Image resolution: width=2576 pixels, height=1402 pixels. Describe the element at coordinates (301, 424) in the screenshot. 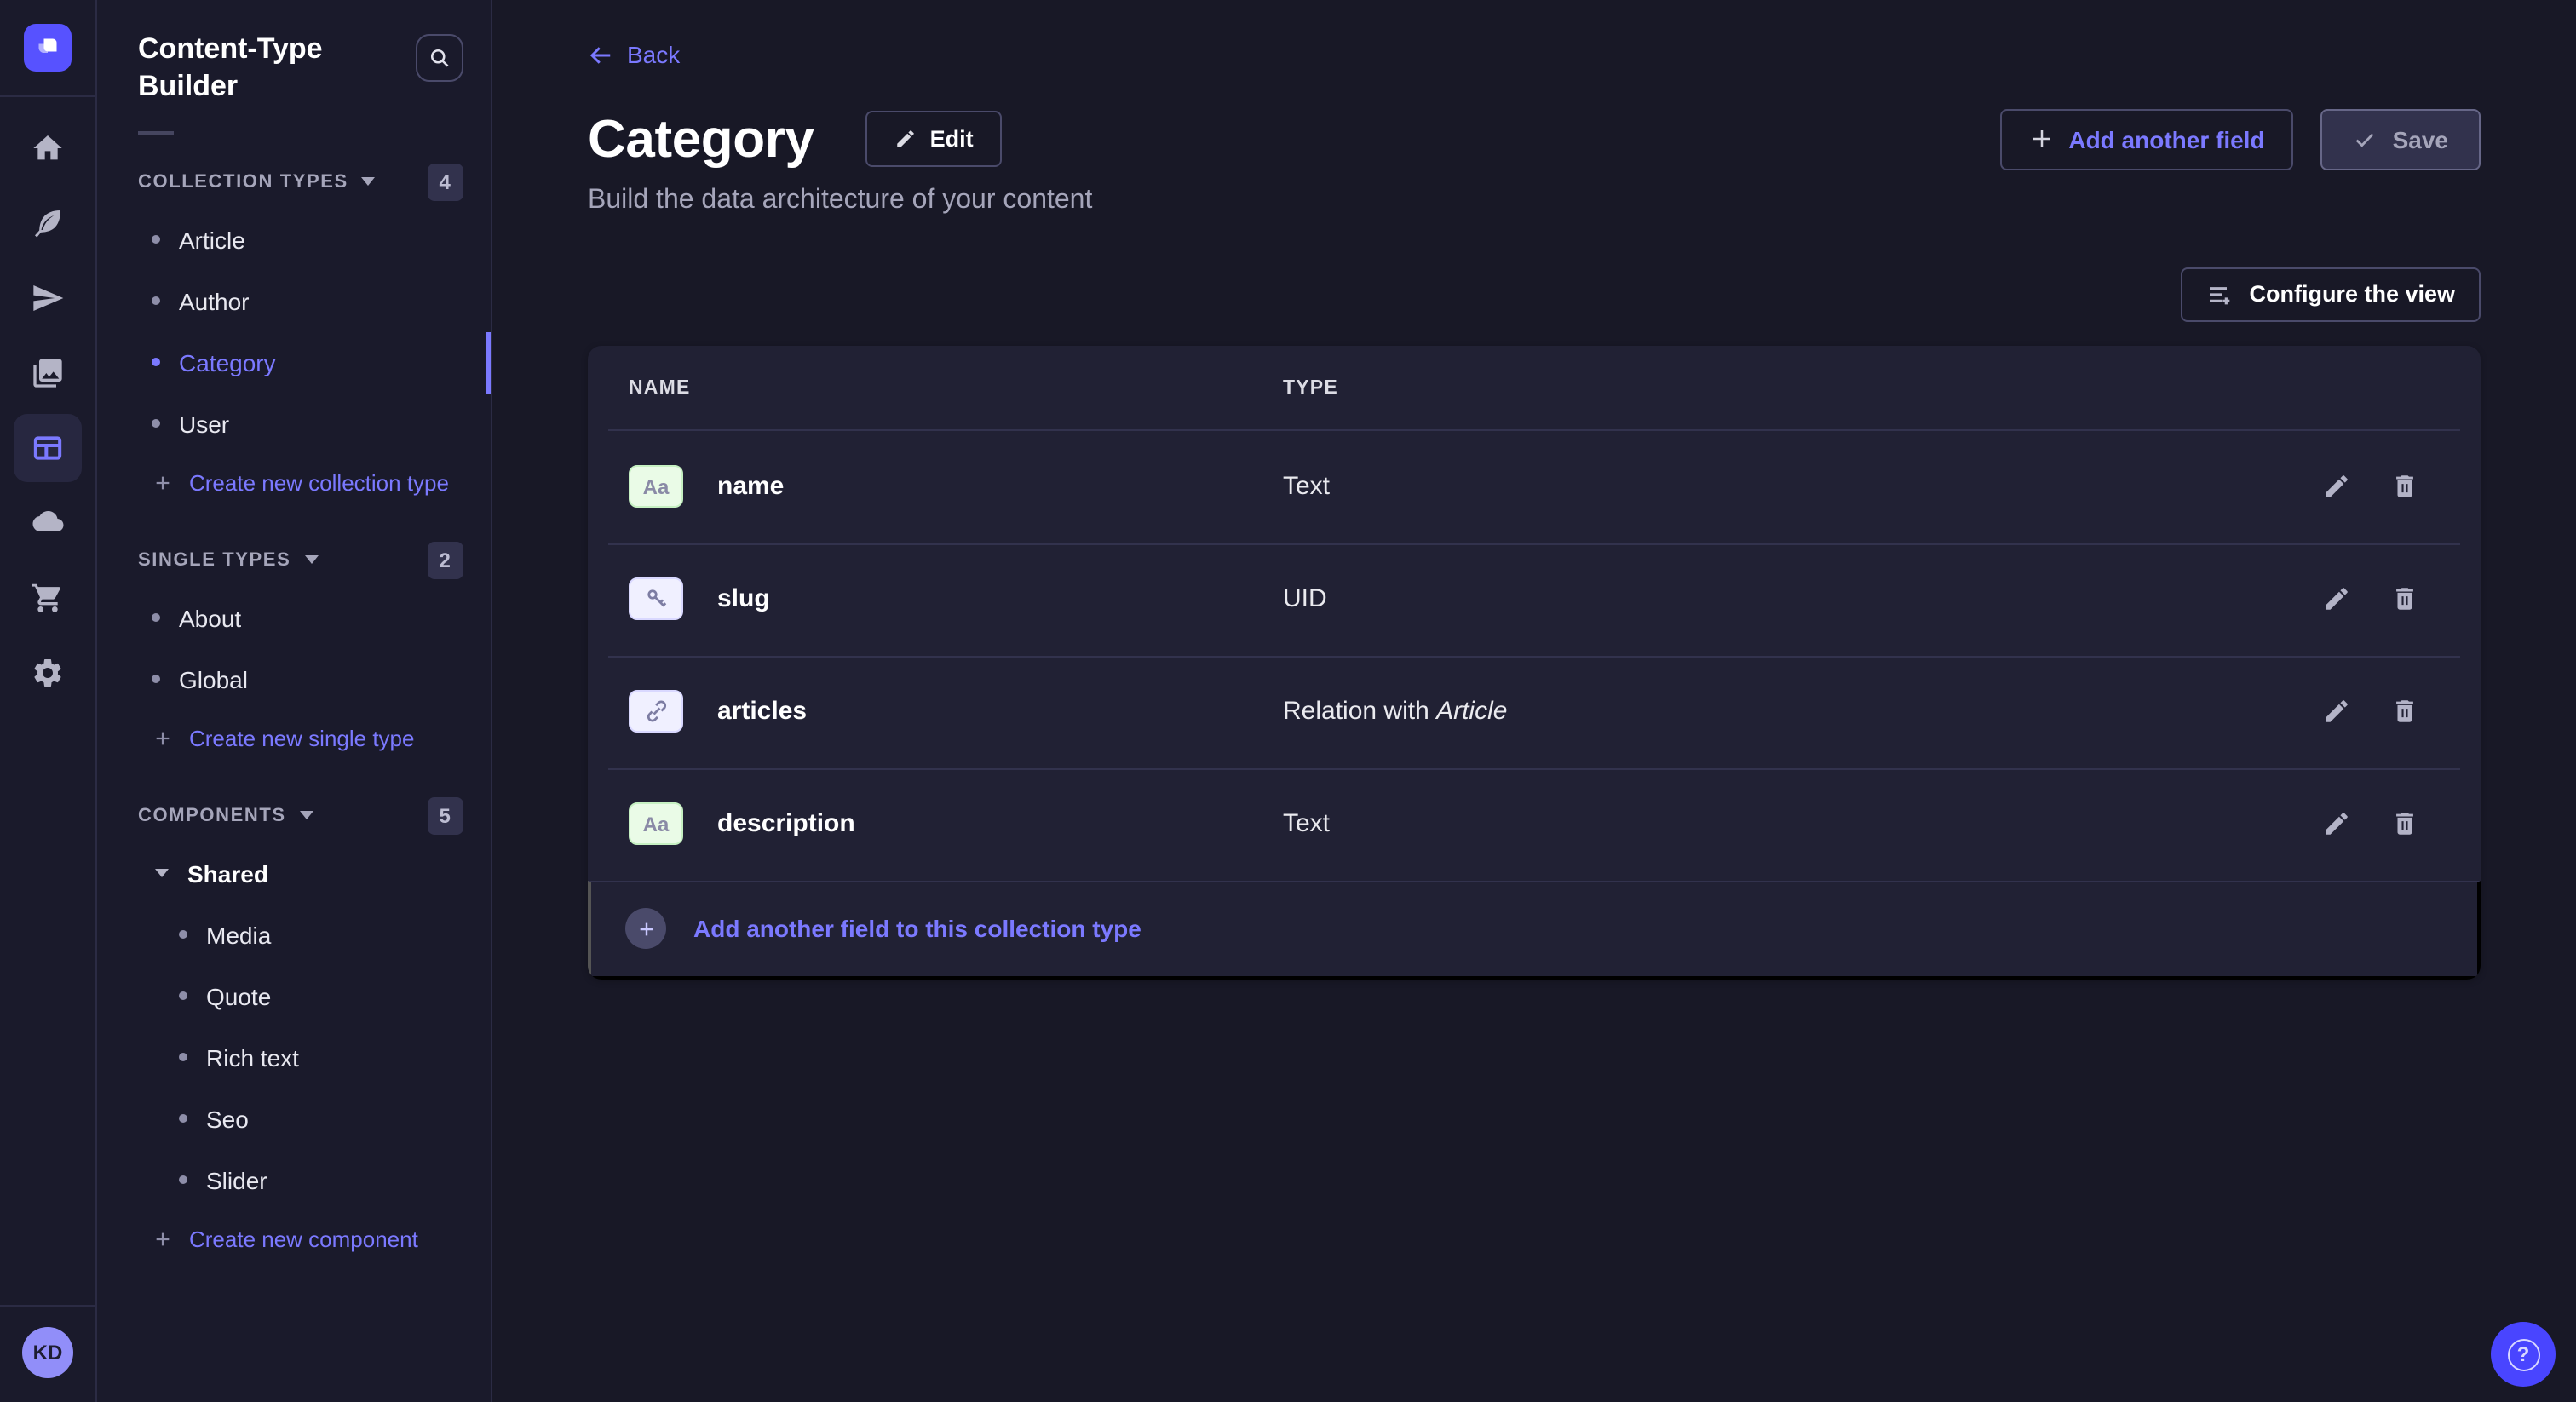

I see `sidebar-item-user: User` at that location.